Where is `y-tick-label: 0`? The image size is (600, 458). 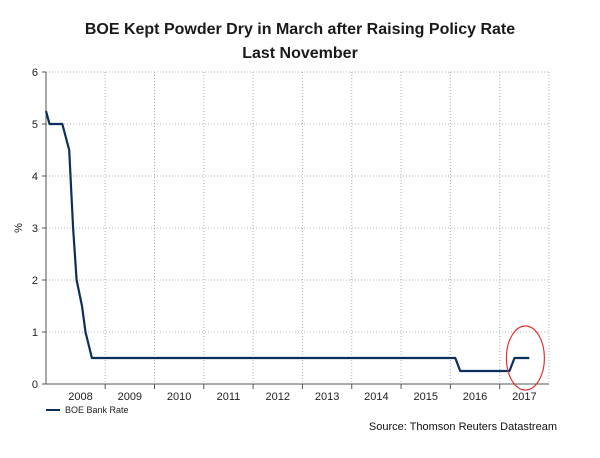
y-tick-label: 0 is located at coordinates (35, 385).